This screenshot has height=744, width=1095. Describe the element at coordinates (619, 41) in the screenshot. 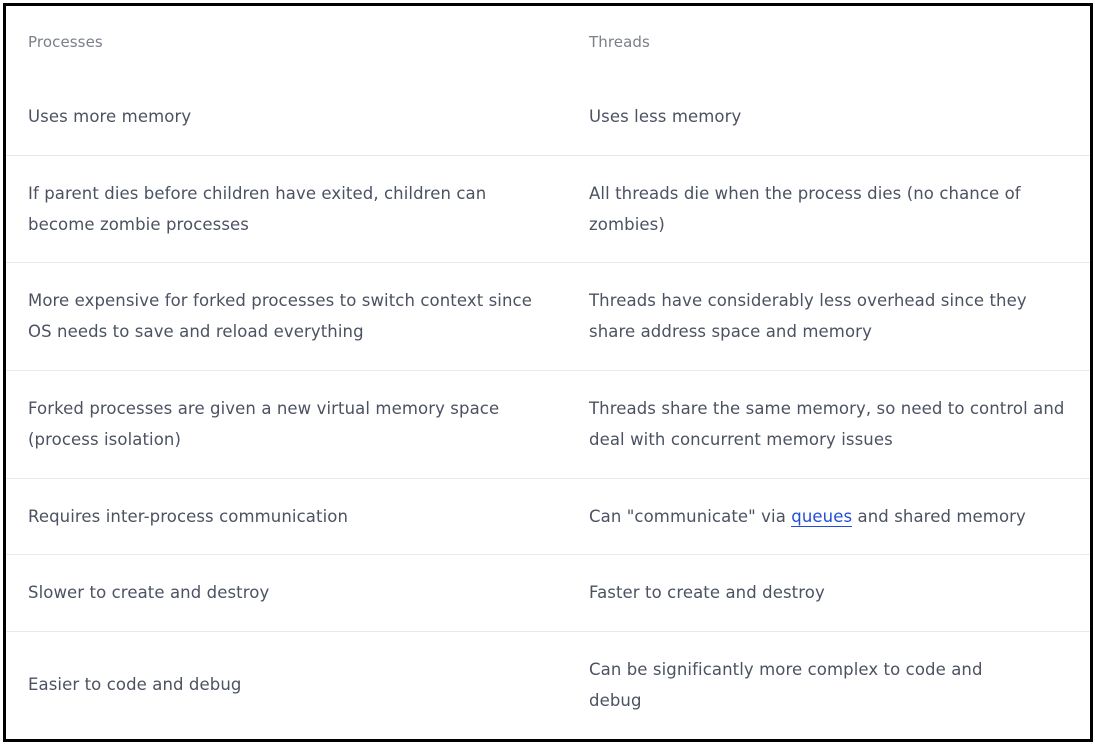

I see `header-threads: Threads` at that location.